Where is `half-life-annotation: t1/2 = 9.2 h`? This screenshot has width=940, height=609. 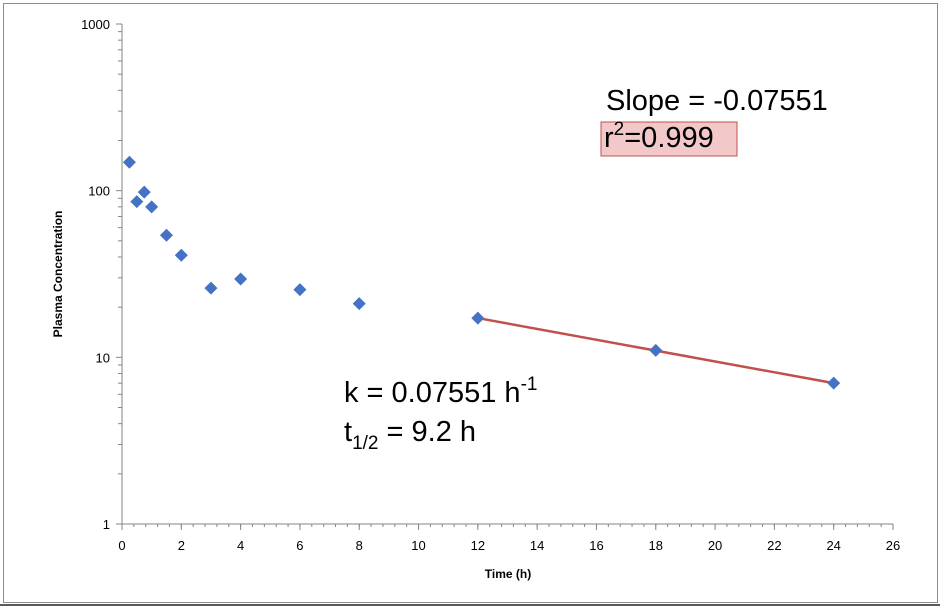 half-life-annotation: t1/2 = 9.2 h is located at coordinates (410, 435).